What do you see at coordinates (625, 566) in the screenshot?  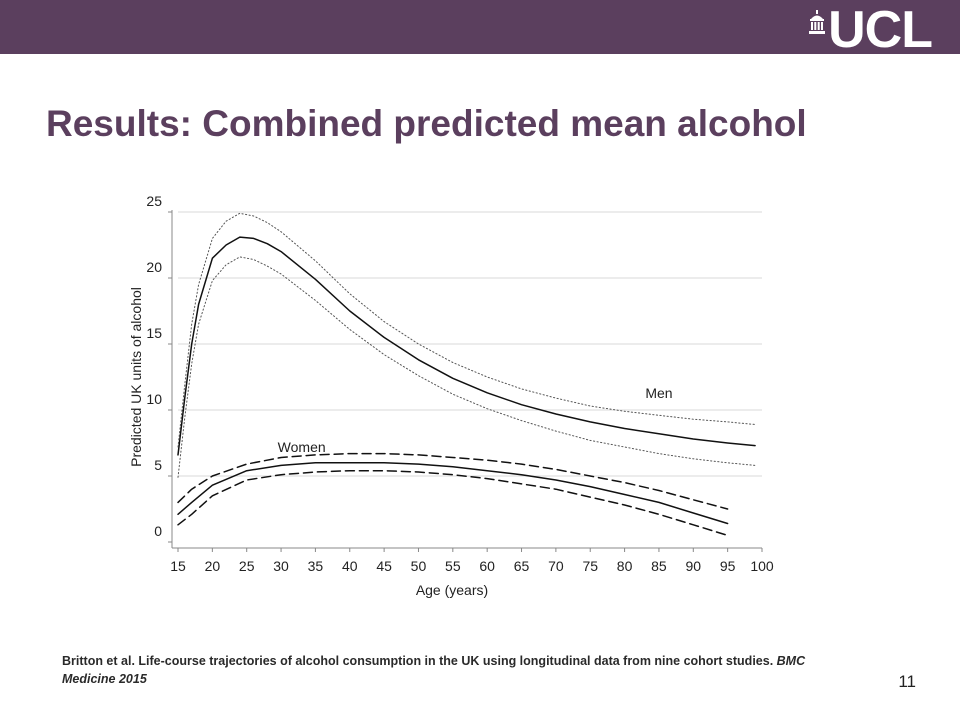 I see `x-tick-label: 80` at bounding box center [625, 566].